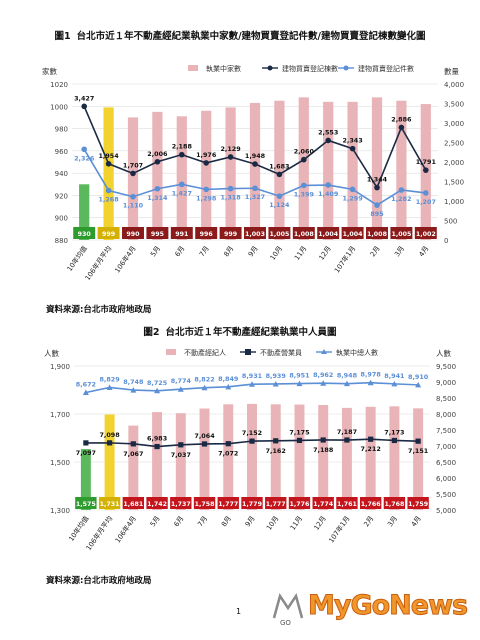 This screenshot has height=640, width=480. What do you see at coordinates (59, 107) in the screenshot?
I see `left-tick-label: 1000` at bounding box center [59, 107].